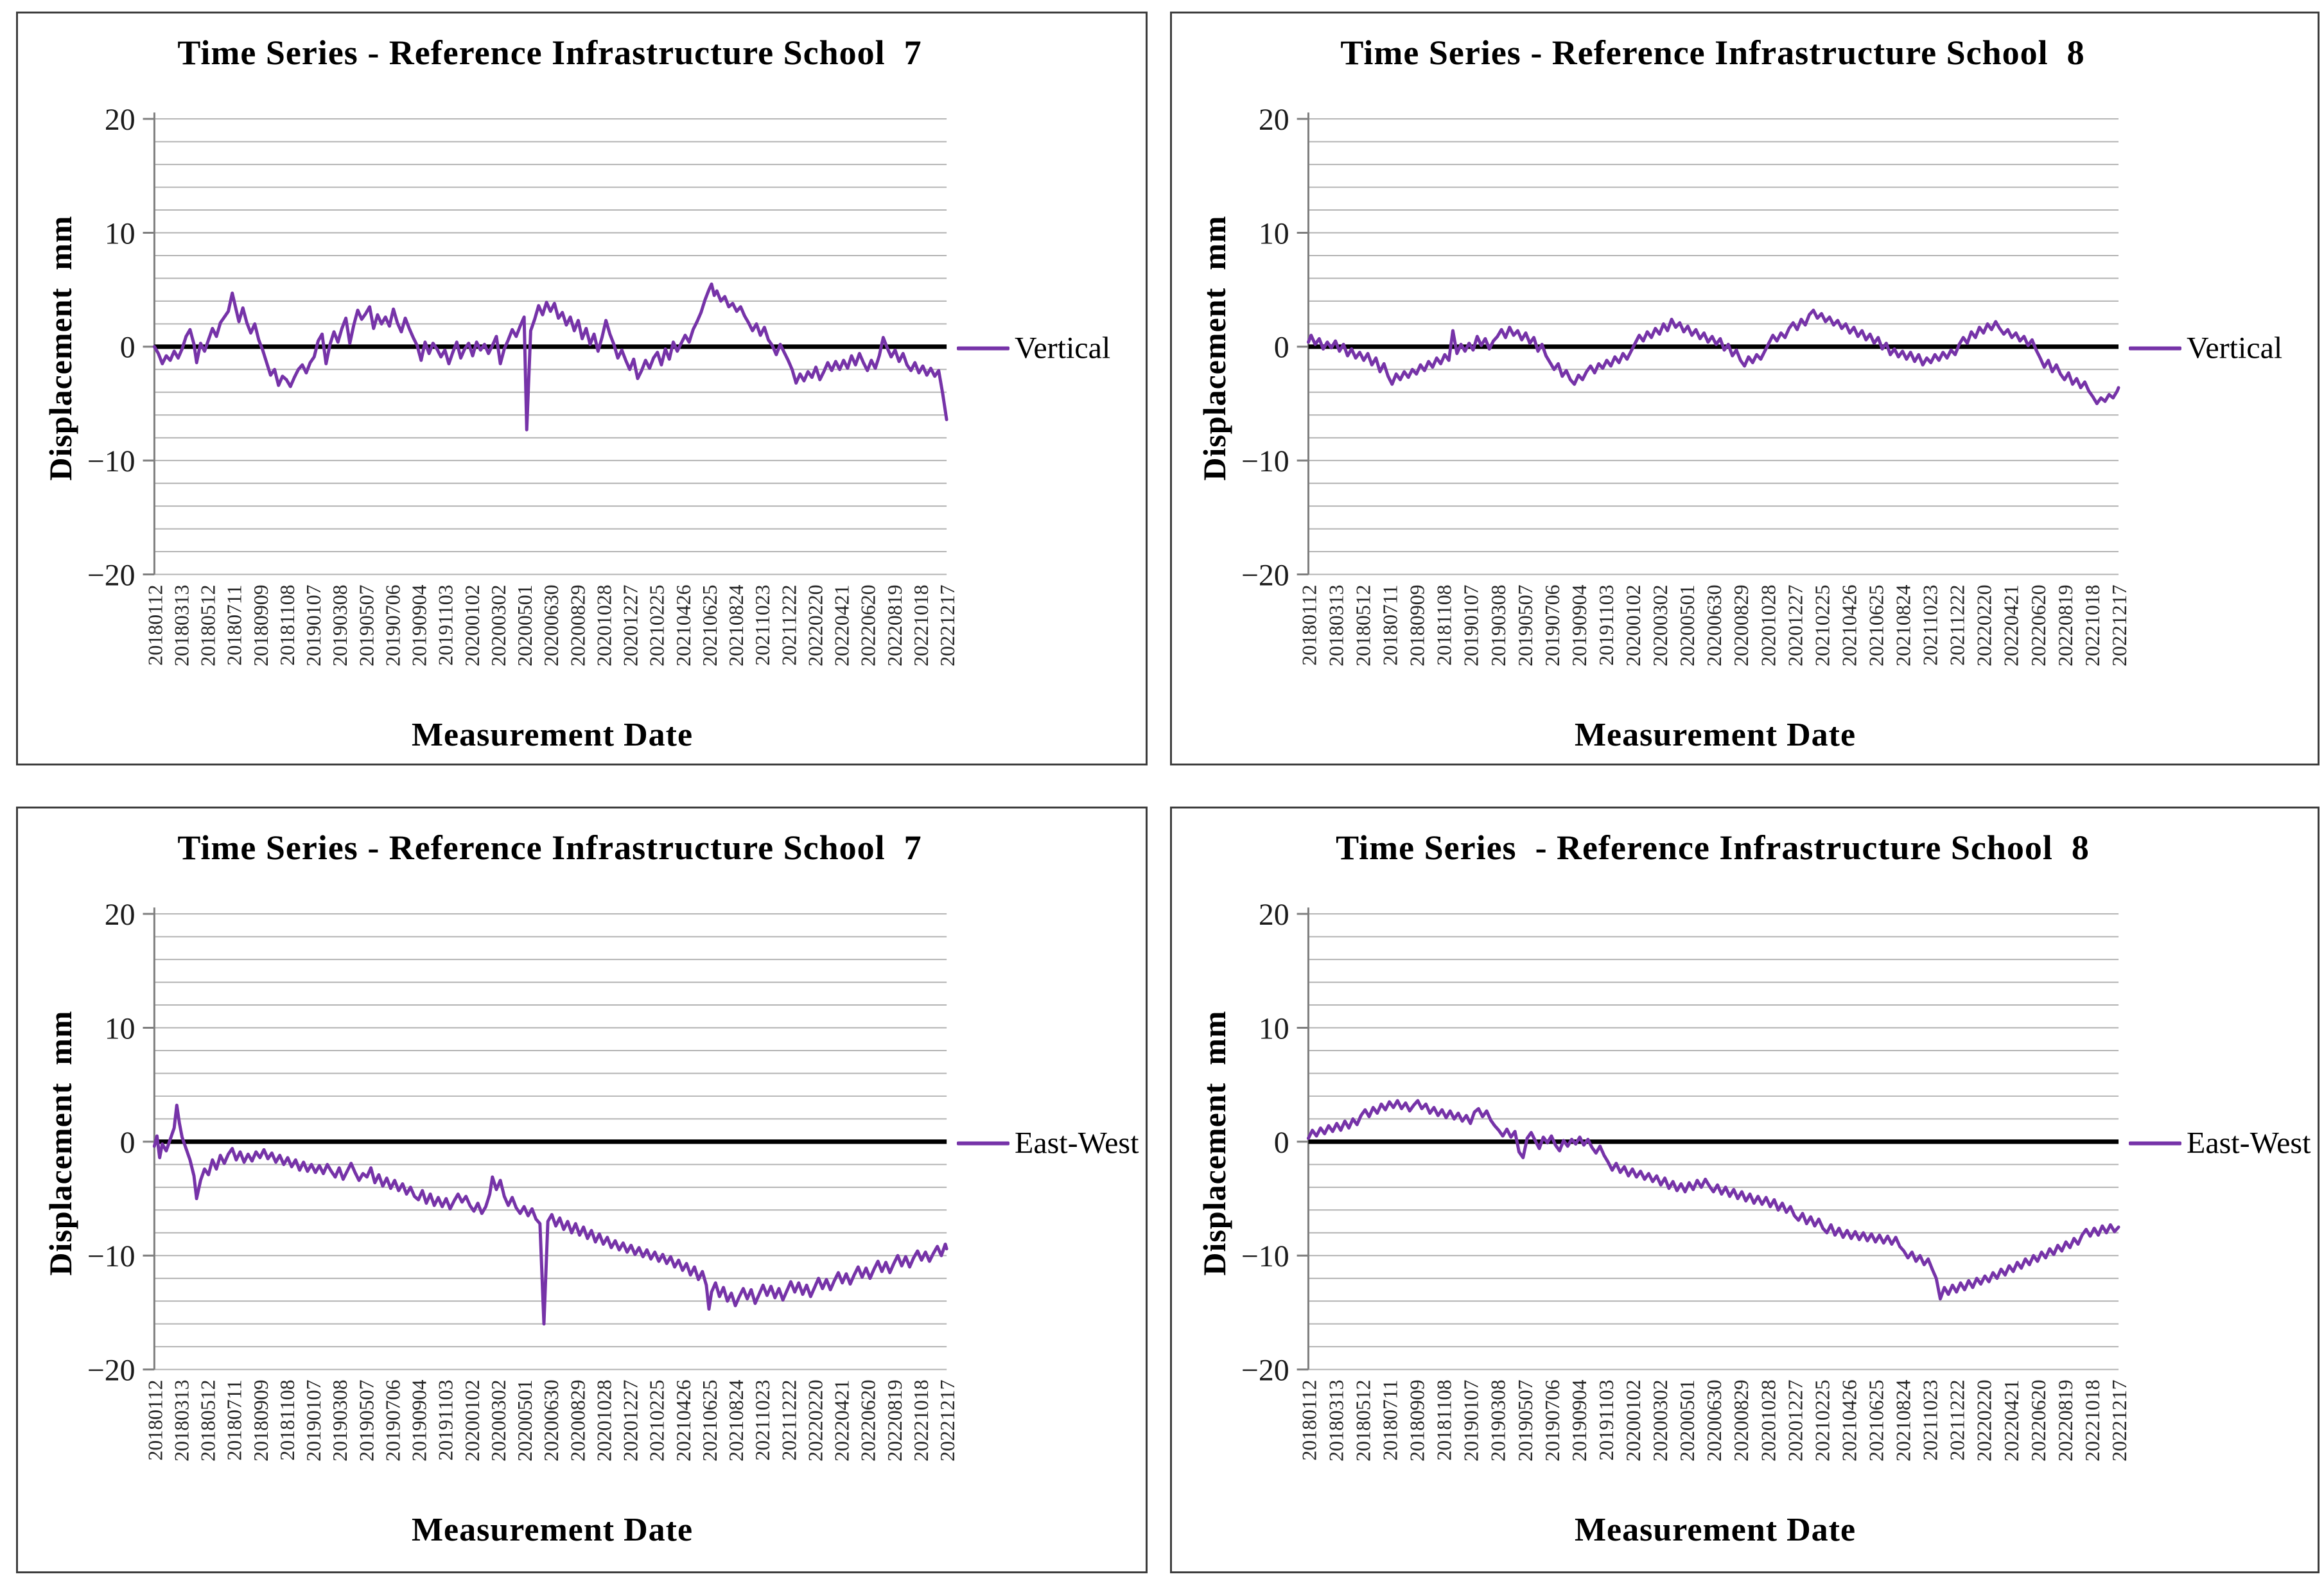 The height and width of the screenshot is (1581, 2324). I want to click on svg-text: 20200102, so click(1633, 625).